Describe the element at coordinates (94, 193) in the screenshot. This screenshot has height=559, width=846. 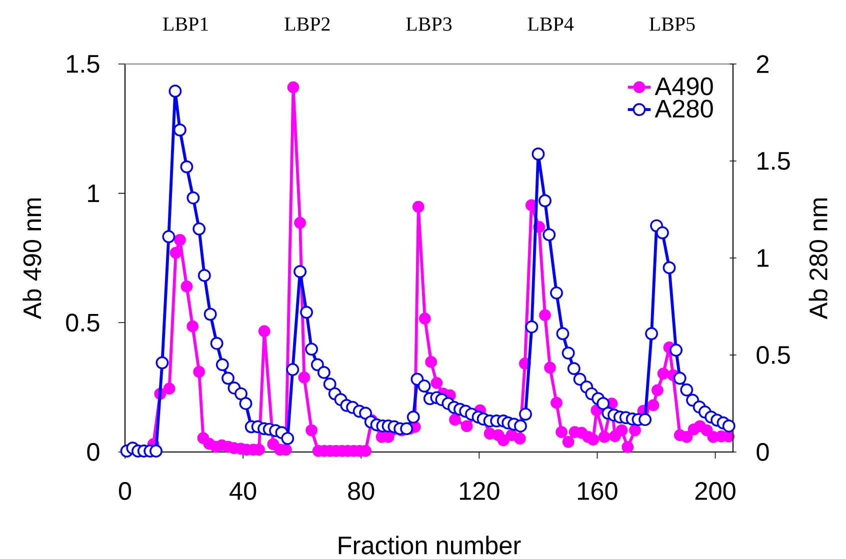
I see `y-tick-label: 1` at that location.